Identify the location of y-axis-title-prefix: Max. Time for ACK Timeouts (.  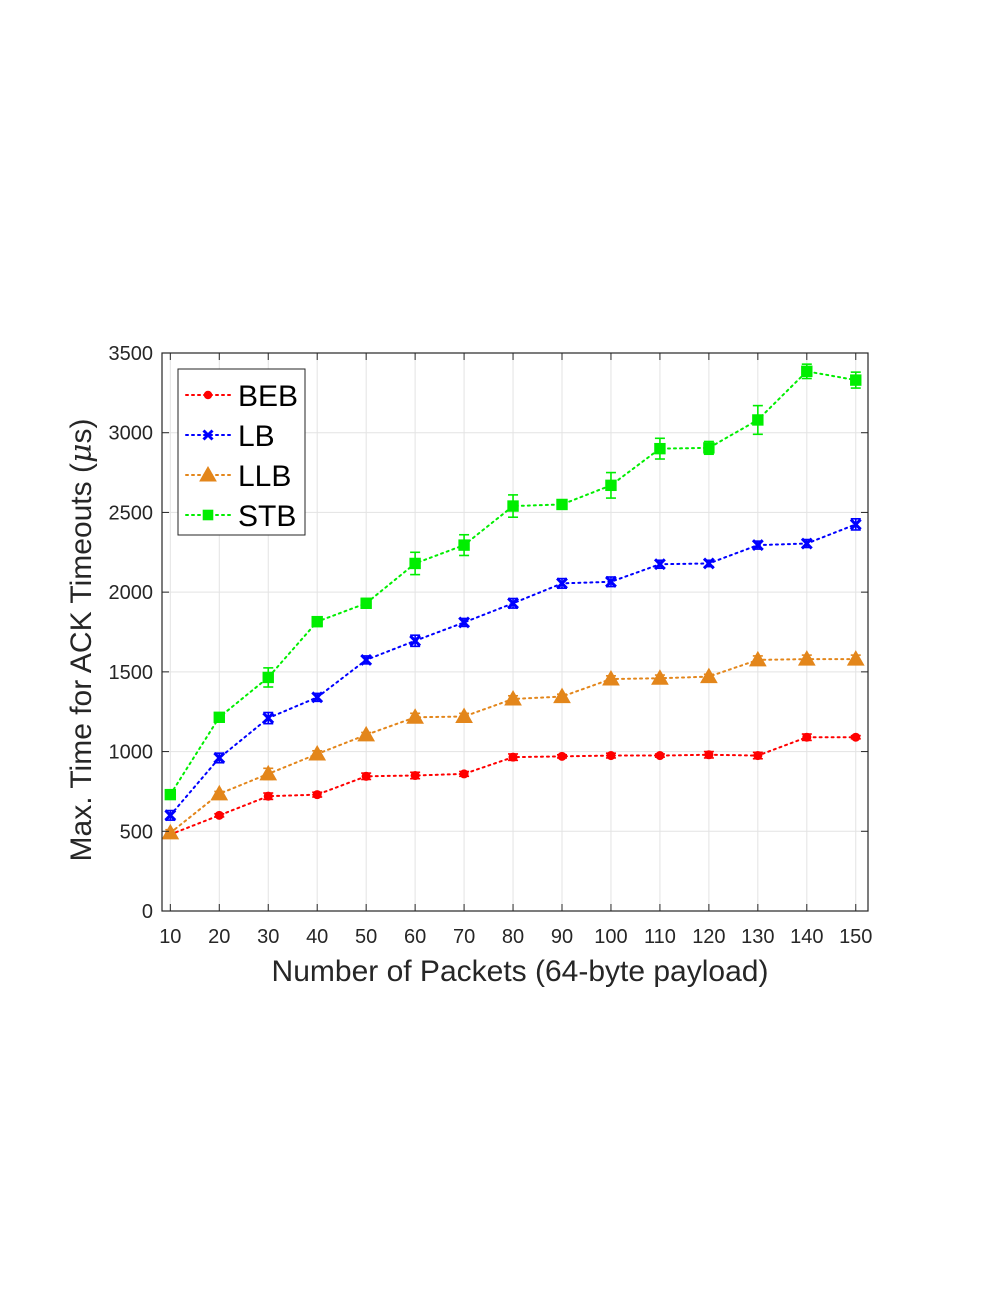
(81, 662).